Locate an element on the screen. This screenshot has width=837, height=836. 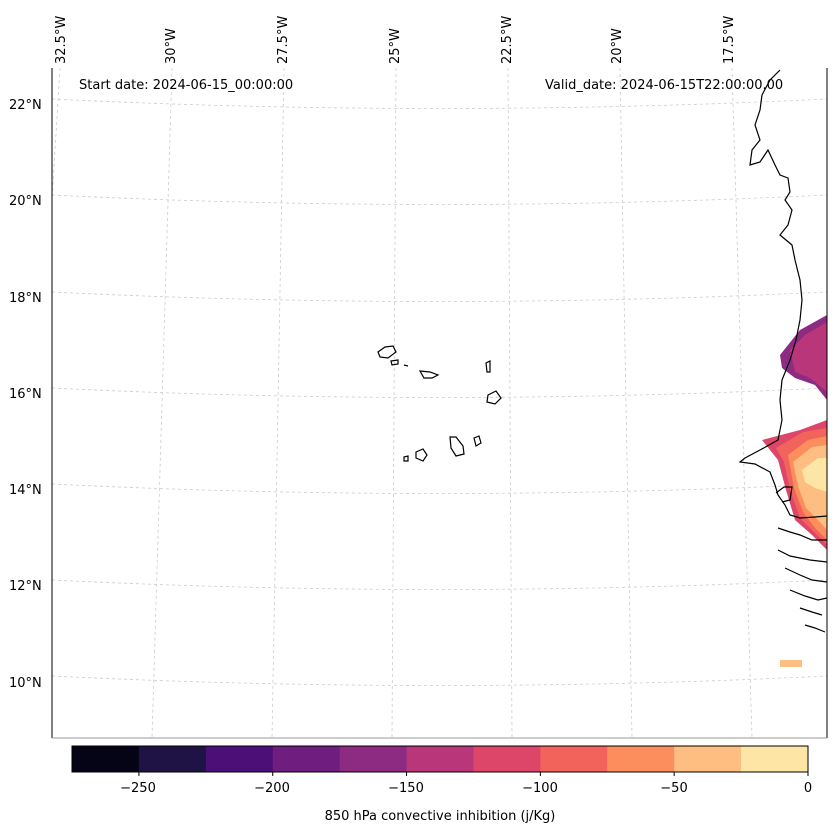
island-fogo is located at coordinates (421, 455).